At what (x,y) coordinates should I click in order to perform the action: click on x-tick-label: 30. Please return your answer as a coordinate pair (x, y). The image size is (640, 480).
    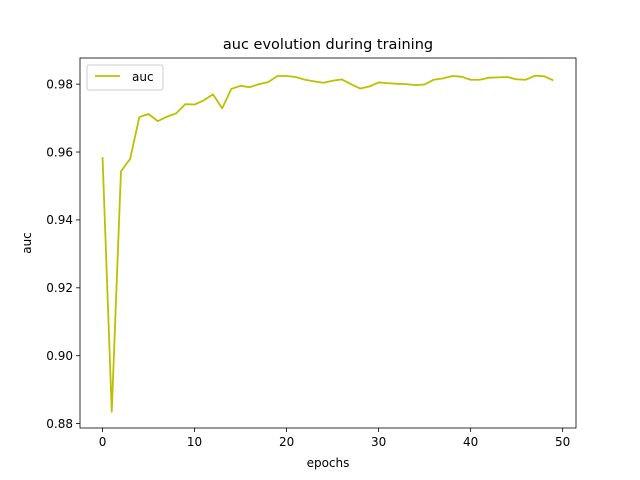
    Looking at the image, I should click on (378, 442).